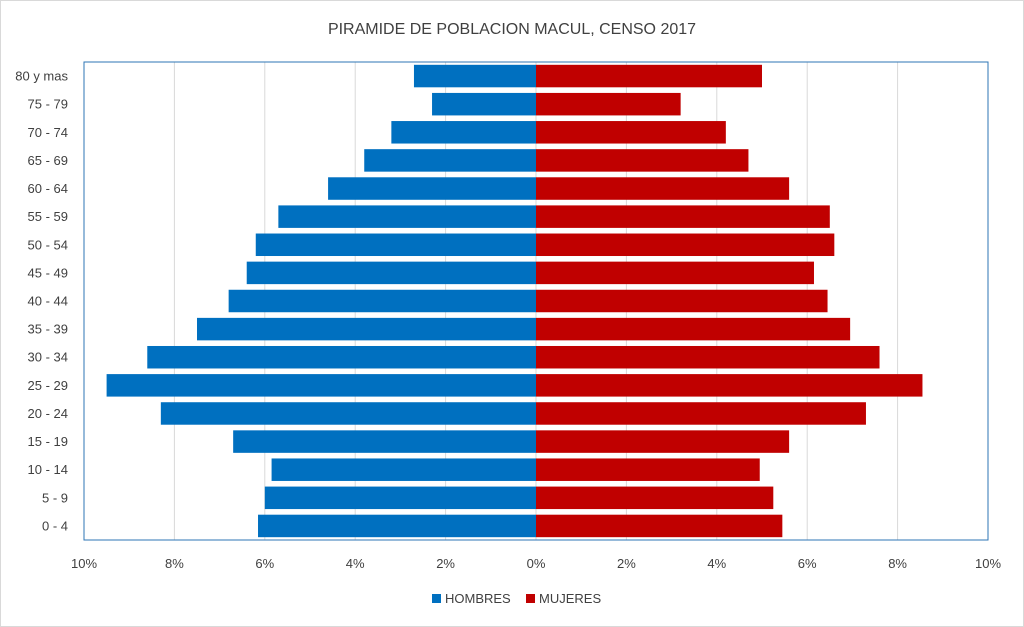  What do you see at coordinates (48, 385) in the screenshot?
I see `category-label: 25 - 29` at bounding box center [48, 385].